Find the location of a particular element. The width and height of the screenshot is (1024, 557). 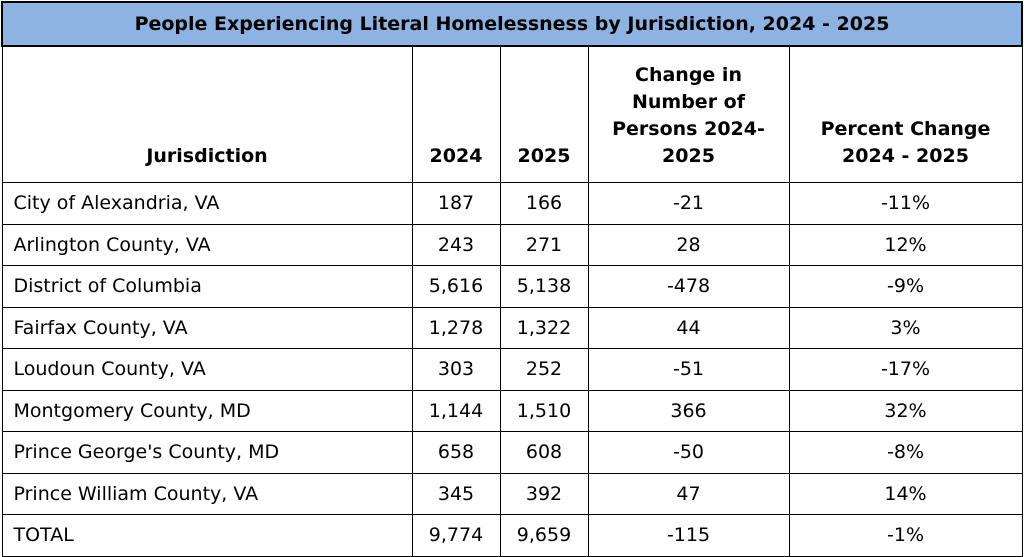

value-2024-cell: 658 is located at coordinates (456, 452).